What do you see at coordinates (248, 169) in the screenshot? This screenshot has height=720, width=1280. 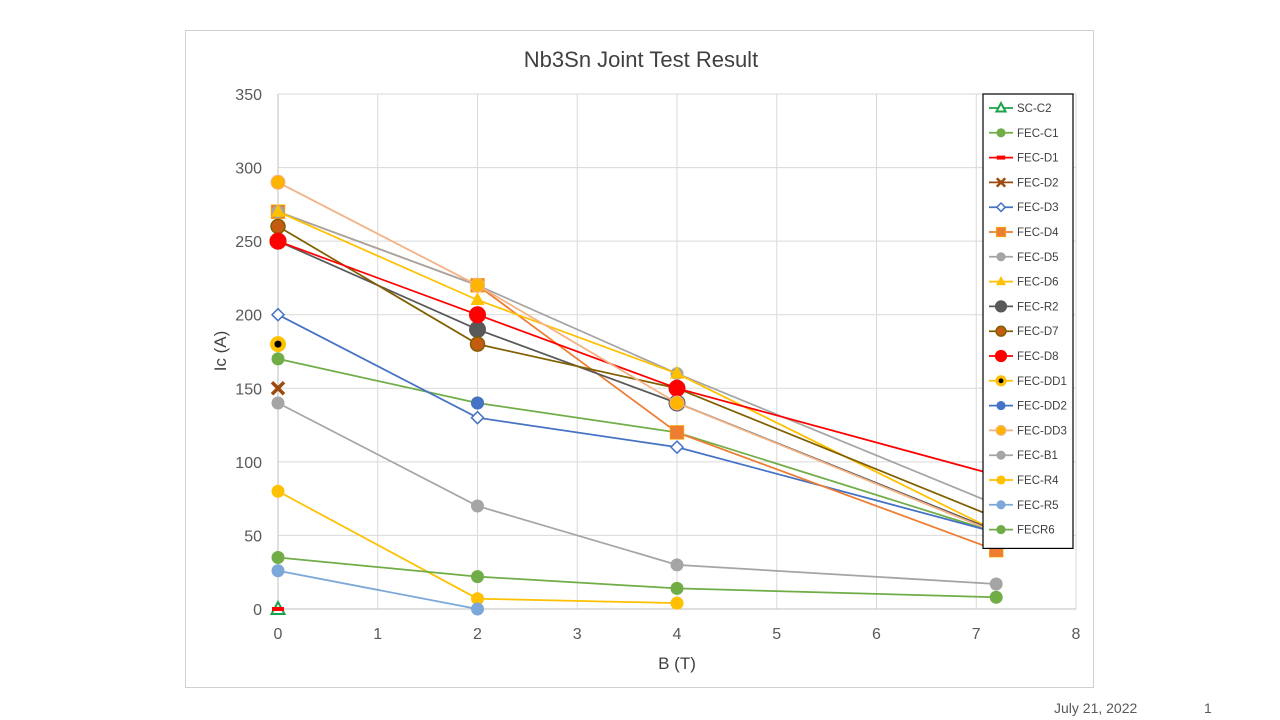 I see `y-tick-label: 300` at bounding box center [248, 169].